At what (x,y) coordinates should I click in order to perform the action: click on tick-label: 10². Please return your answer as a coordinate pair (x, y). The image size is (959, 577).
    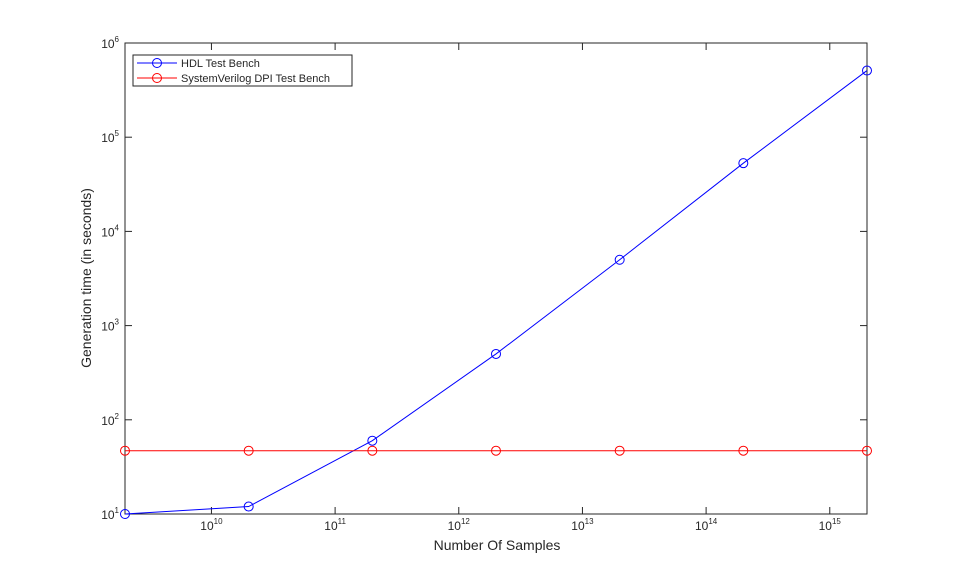
    Looking at the image, I should click on (110, 420).